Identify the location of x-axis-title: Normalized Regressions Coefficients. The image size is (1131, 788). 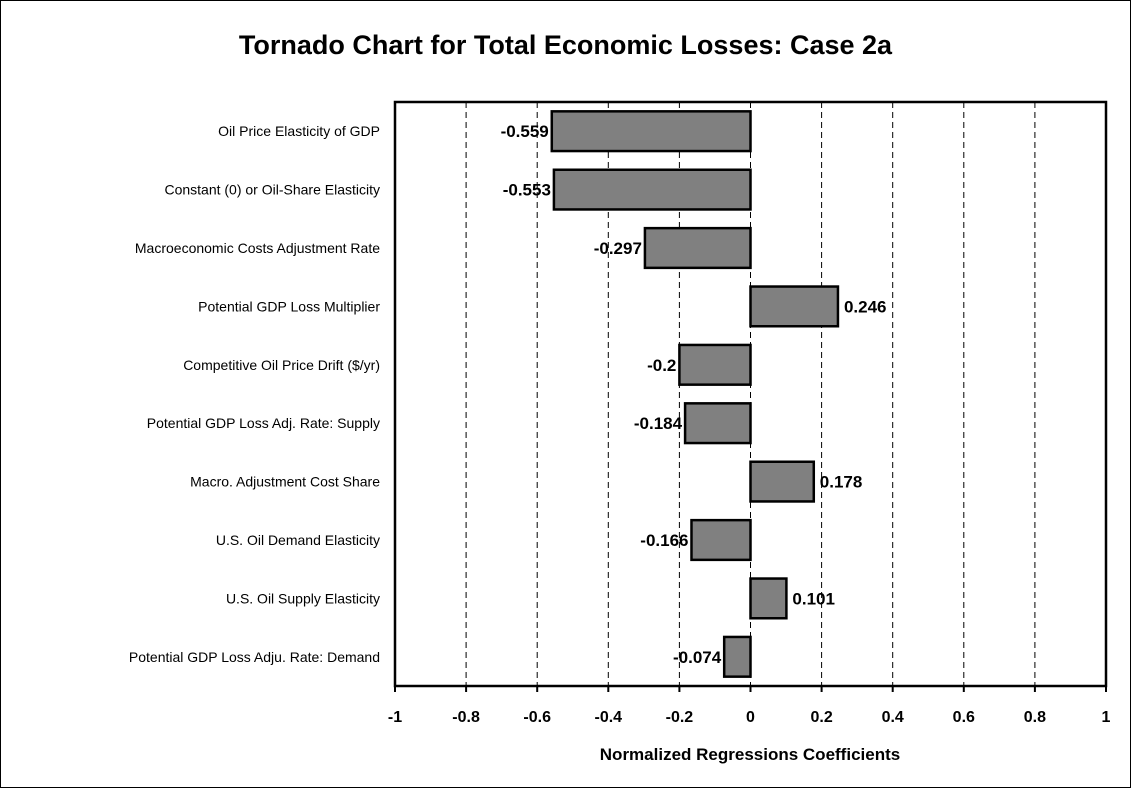
(750, 754).